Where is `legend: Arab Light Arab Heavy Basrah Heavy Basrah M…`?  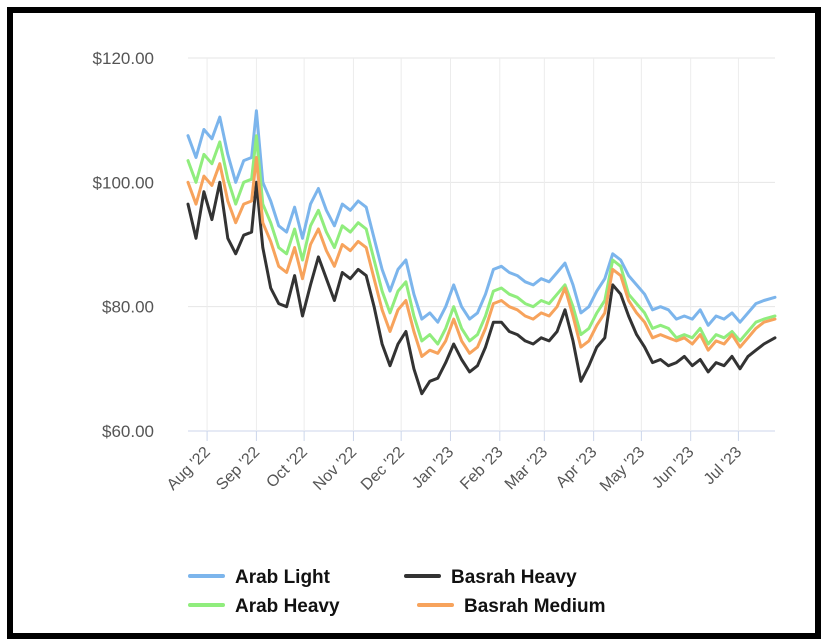 legend: Arab Light Arab Heavy Basrah Heavy Basrah M… is located at coordinates (396, 592).